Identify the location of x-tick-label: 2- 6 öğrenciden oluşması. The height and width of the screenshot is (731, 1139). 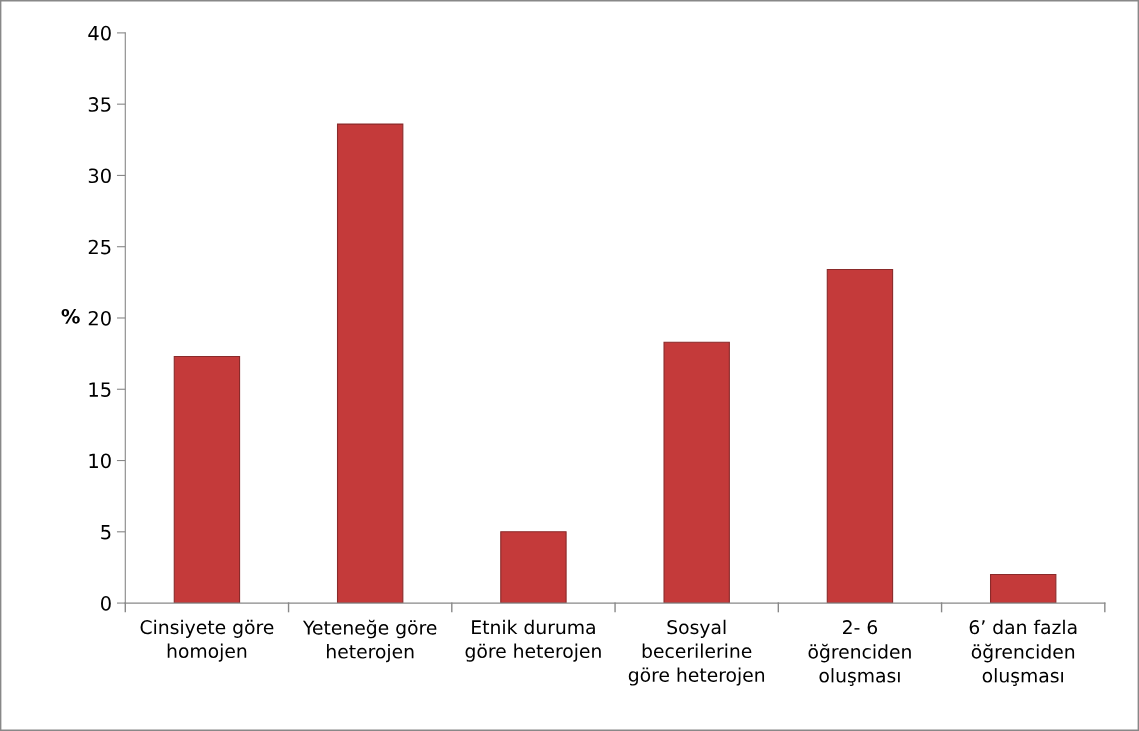
(859, 653).